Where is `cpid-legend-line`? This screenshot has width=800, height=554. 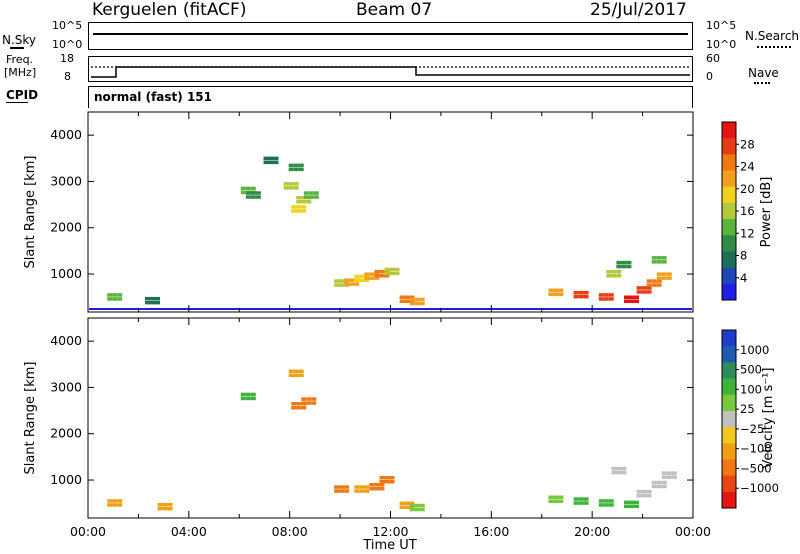
cpid-legend-line is located at coordinates (17, 102).